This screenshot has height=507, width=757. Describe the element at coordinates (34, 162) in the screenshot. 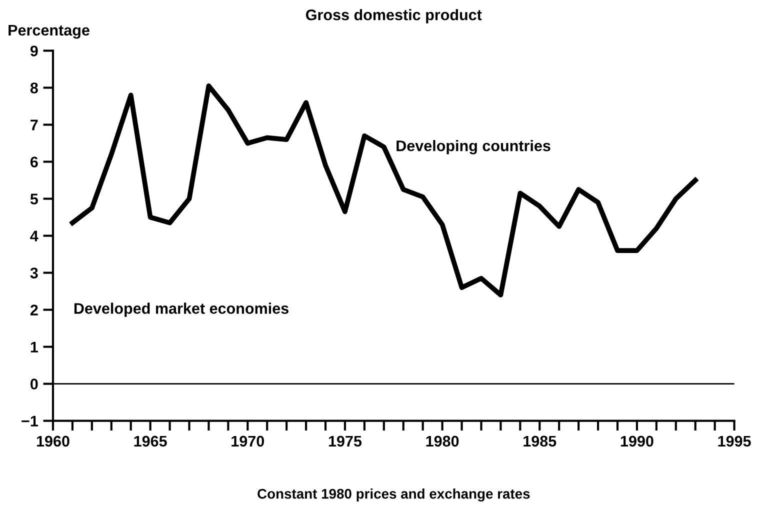

I see `y-tick-label: 6` at that location.